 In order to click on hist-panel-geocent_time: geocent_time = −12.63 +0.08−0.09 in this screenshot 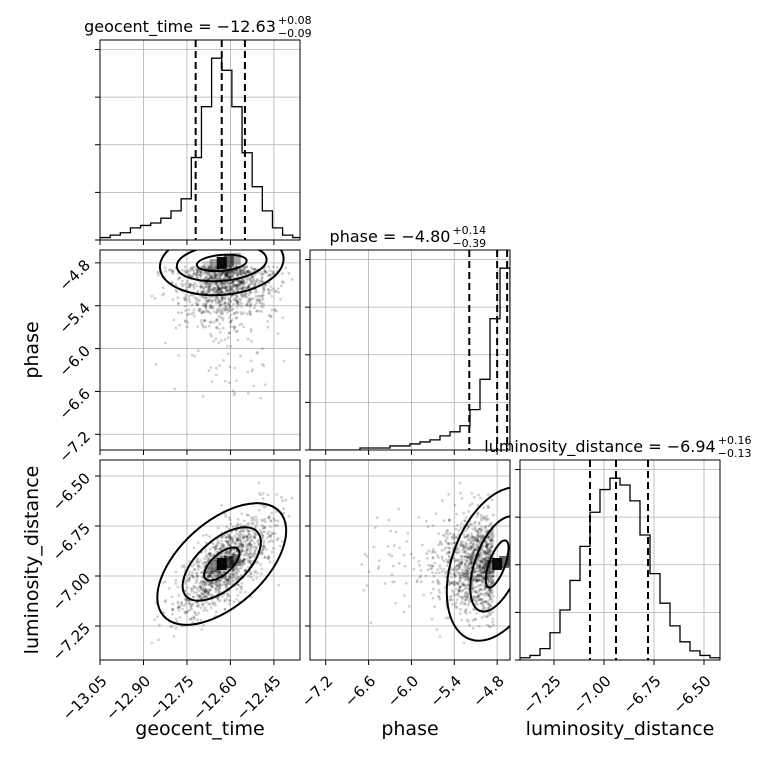, I will do `click(198, 129)`.